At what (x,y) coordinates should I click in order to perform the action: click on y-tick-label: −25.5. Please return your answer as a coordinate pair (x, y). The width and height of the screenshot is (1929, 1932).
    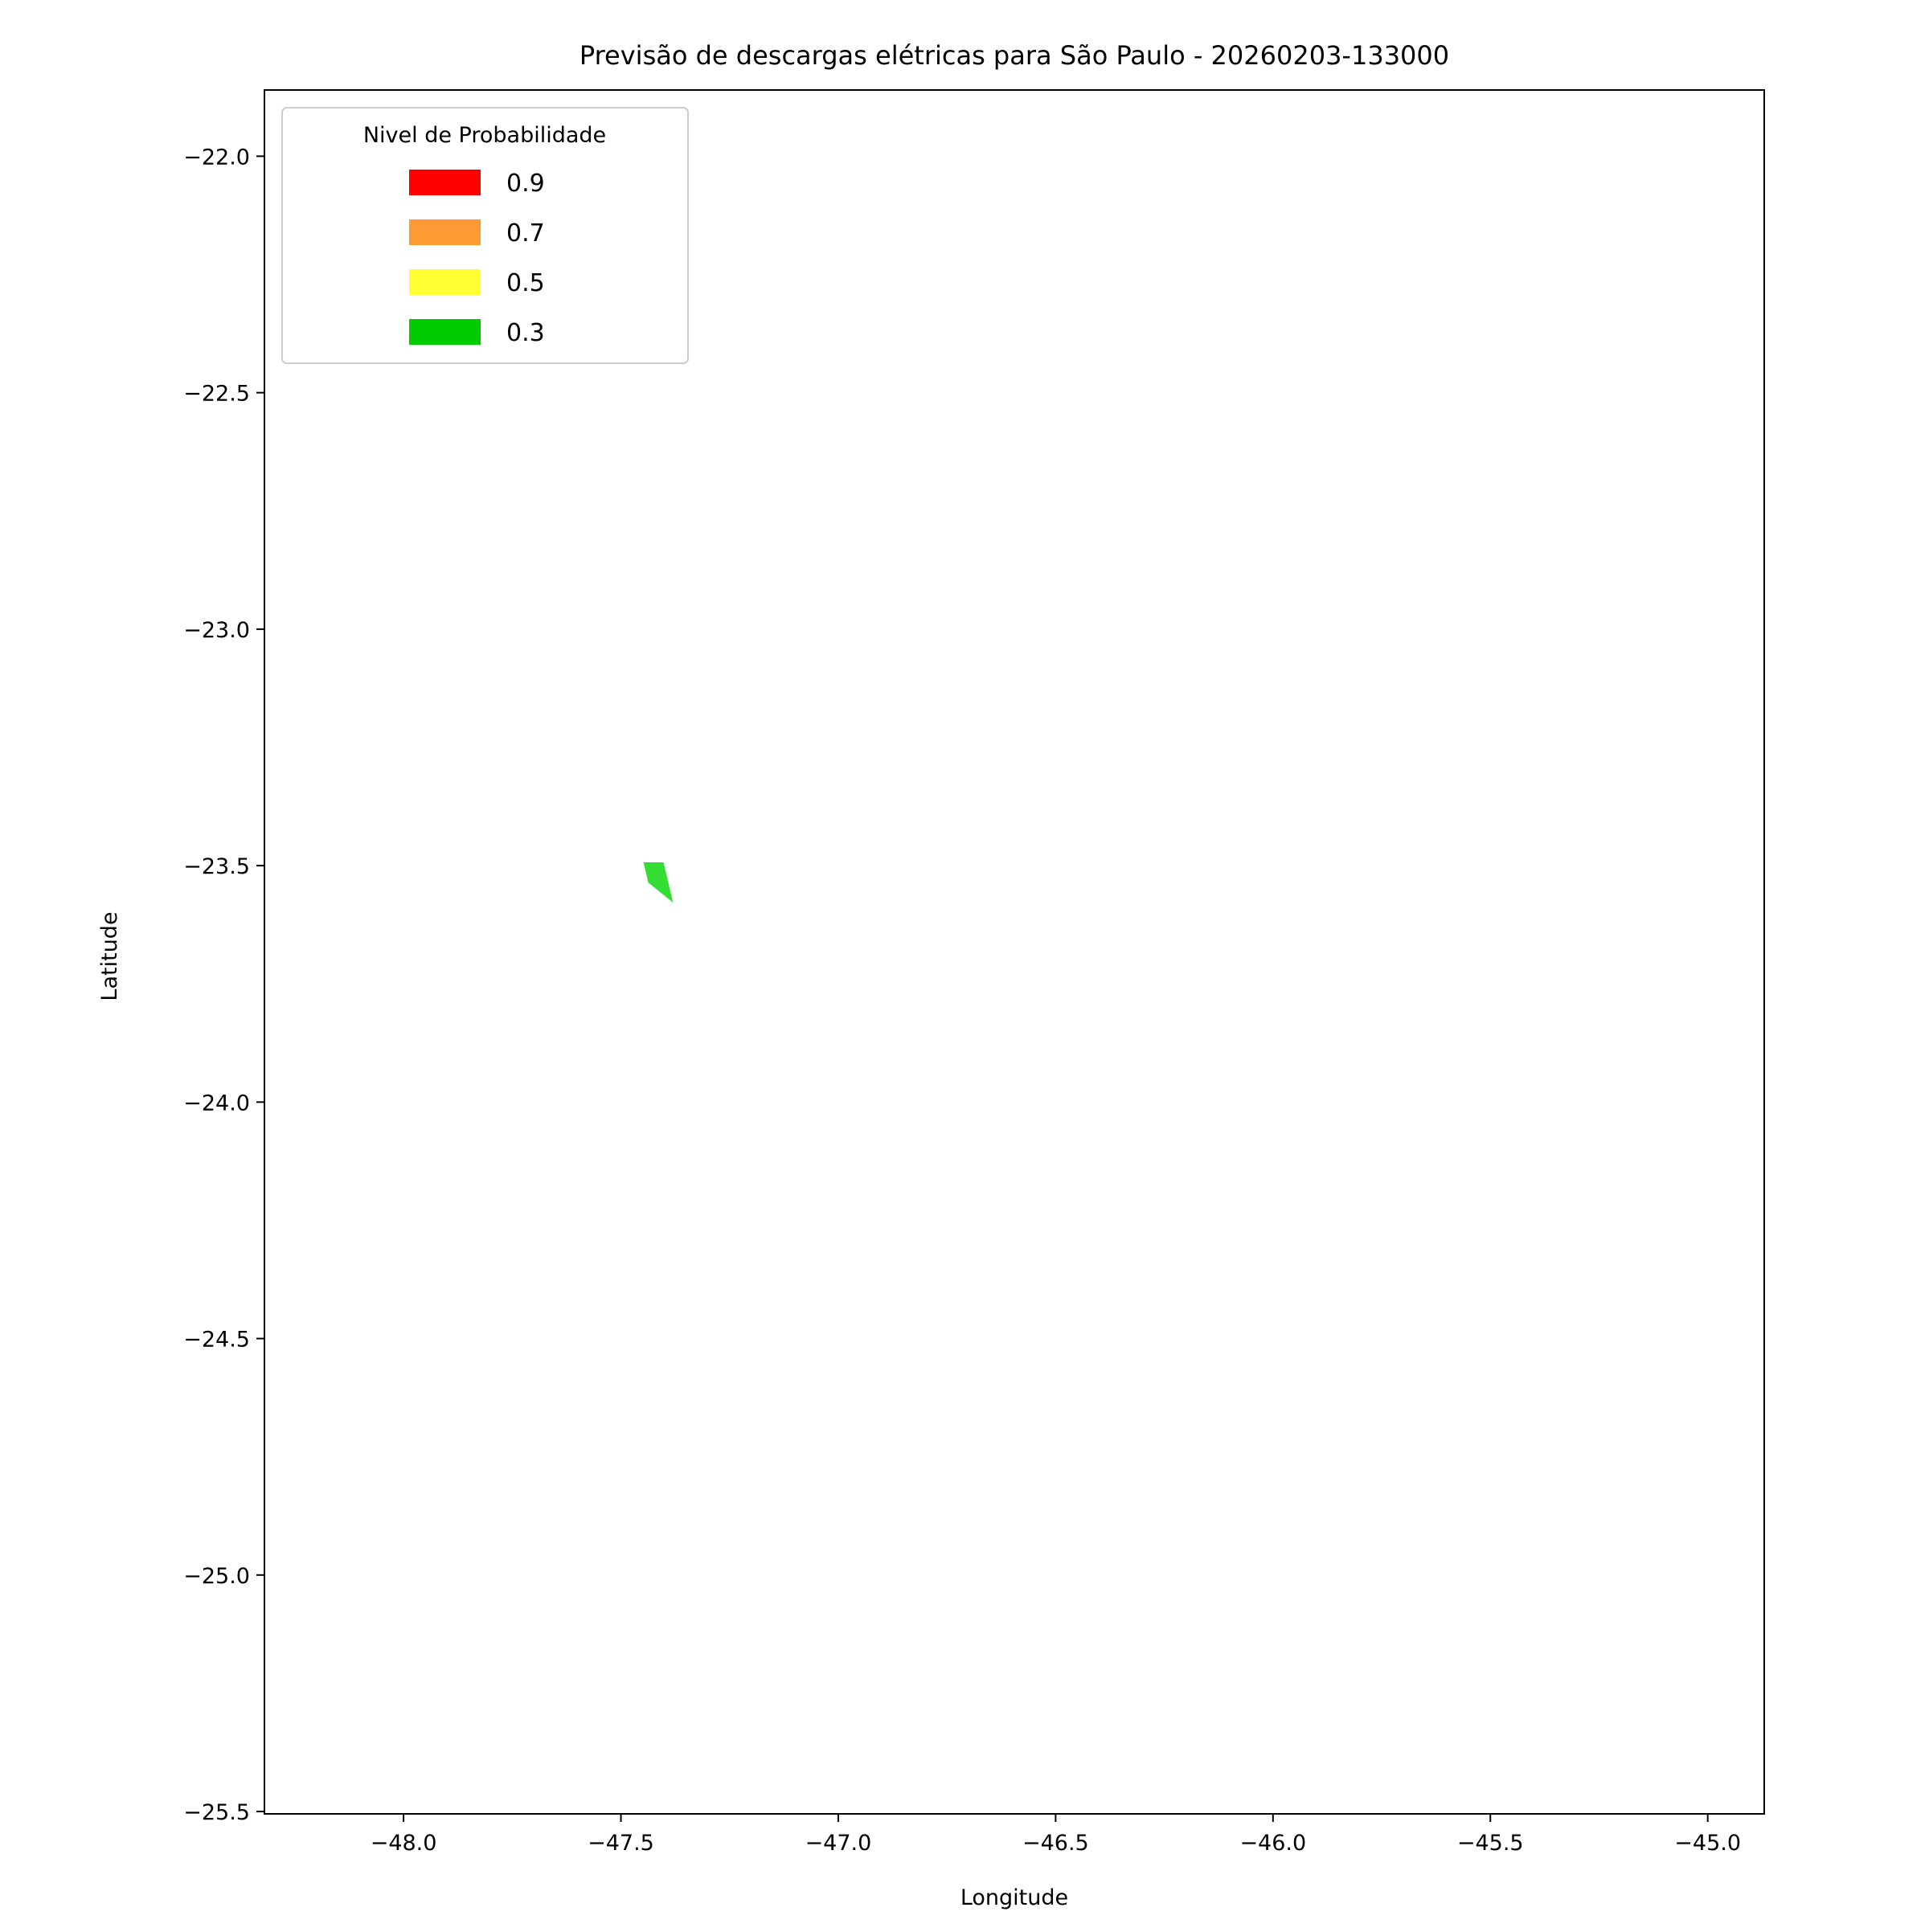
    Looking at the image, I should click on (216, 1812).